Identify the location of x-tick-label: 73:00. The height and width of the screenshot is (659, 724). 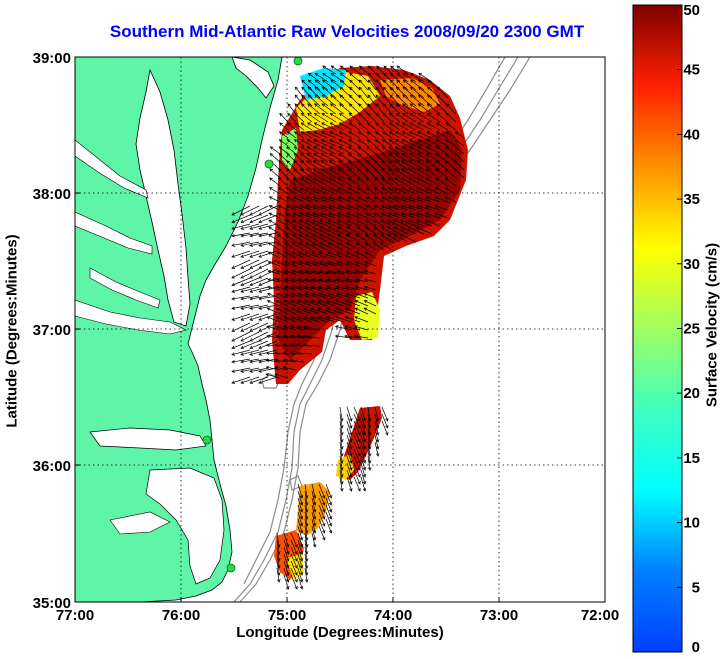
(499, 615).